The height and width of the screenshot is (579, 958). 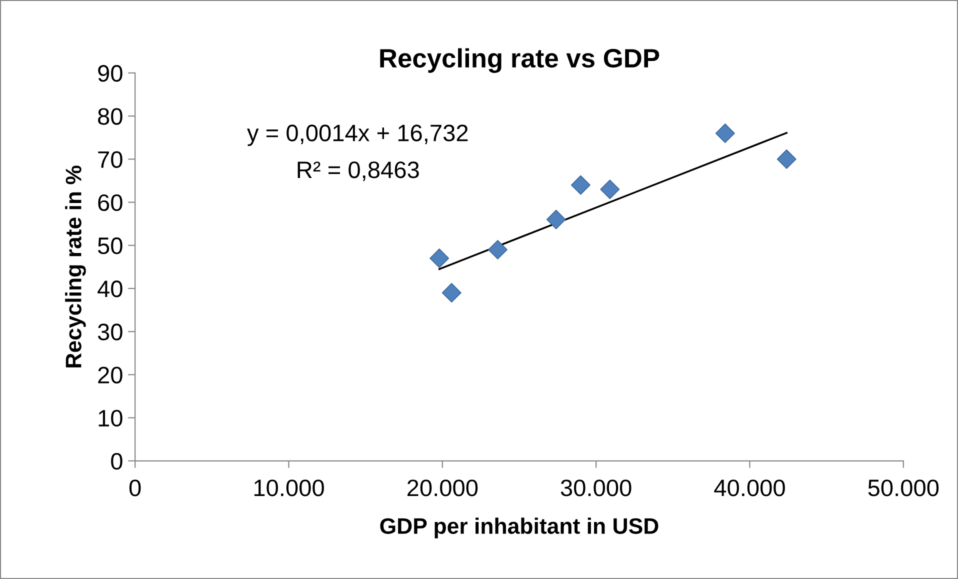 I want to click on y-tick-label: 40, so click(x=110, y=289).